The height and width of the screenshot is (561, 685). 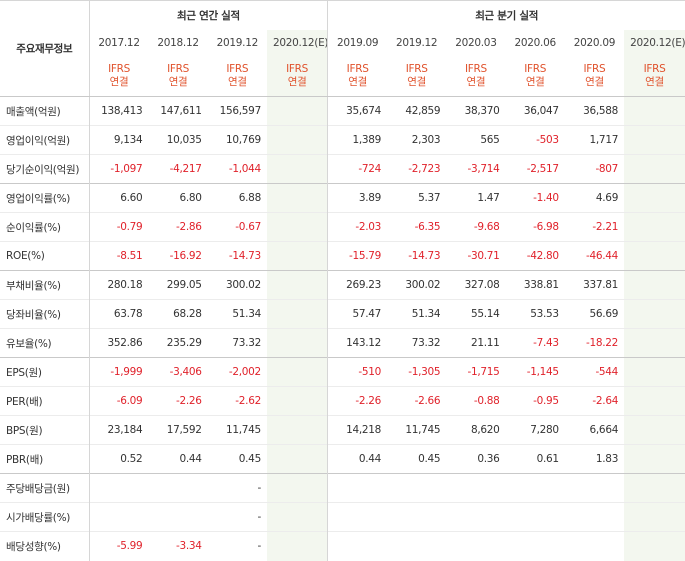 What do you see at coordinates (535, 430) in the screenshot?
I see `cell-value: 7,280` at bounding box center [535, 430].